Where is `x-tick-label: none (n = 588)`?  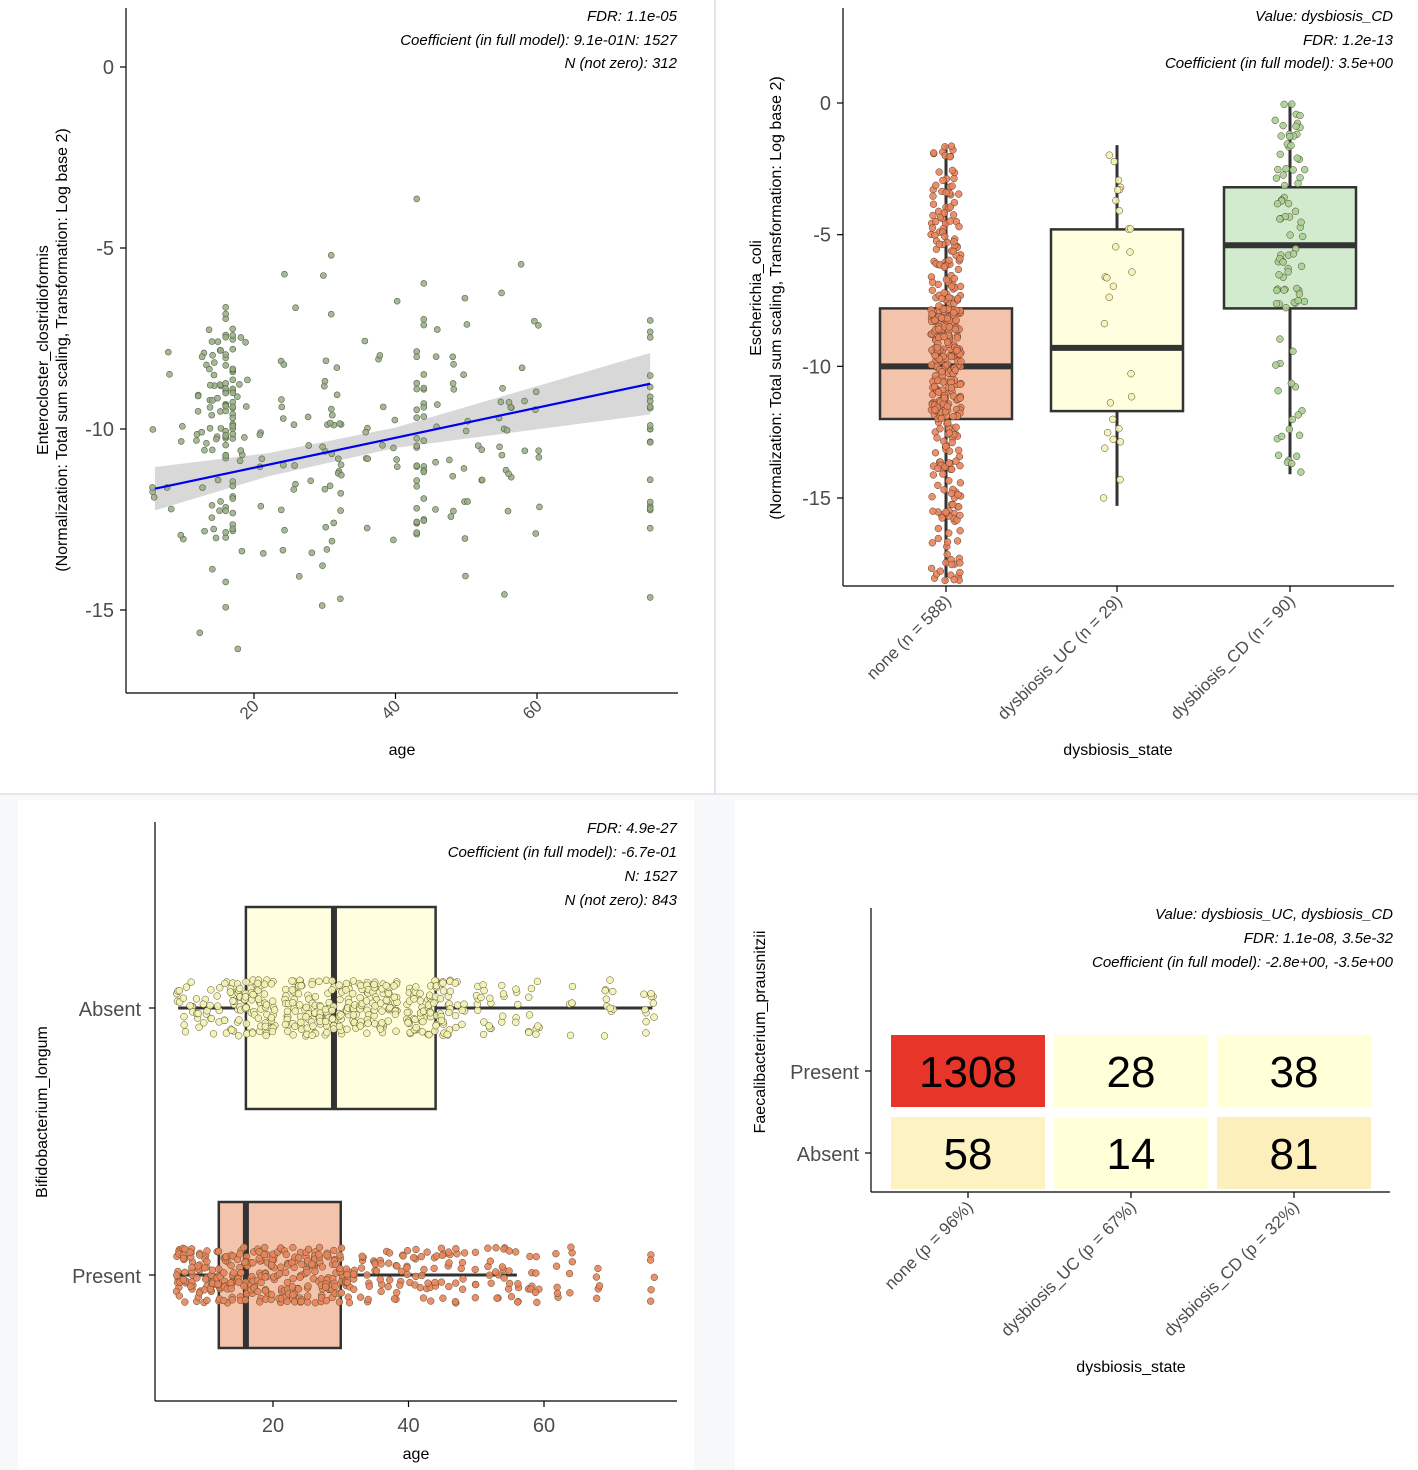
x-tick-label: none (n = 588) is located at coordinates (909, 637).